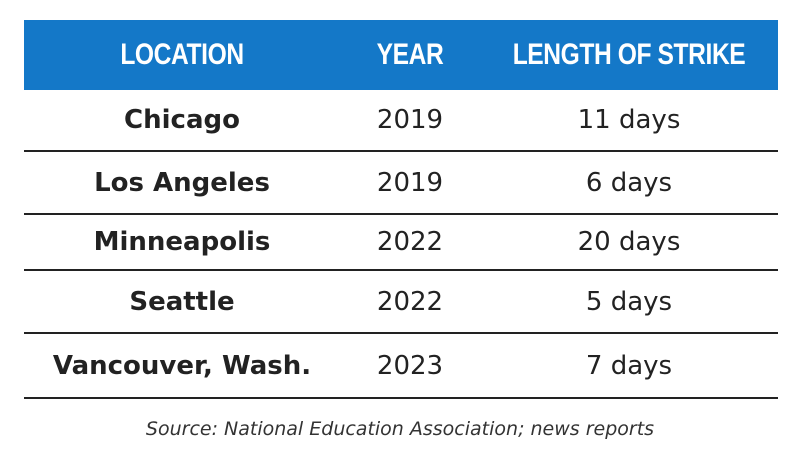  What do you see at coordinates (629, 120) in the screenshot?
I see `length-cell: 11 days` at bounding box center [629, 120].